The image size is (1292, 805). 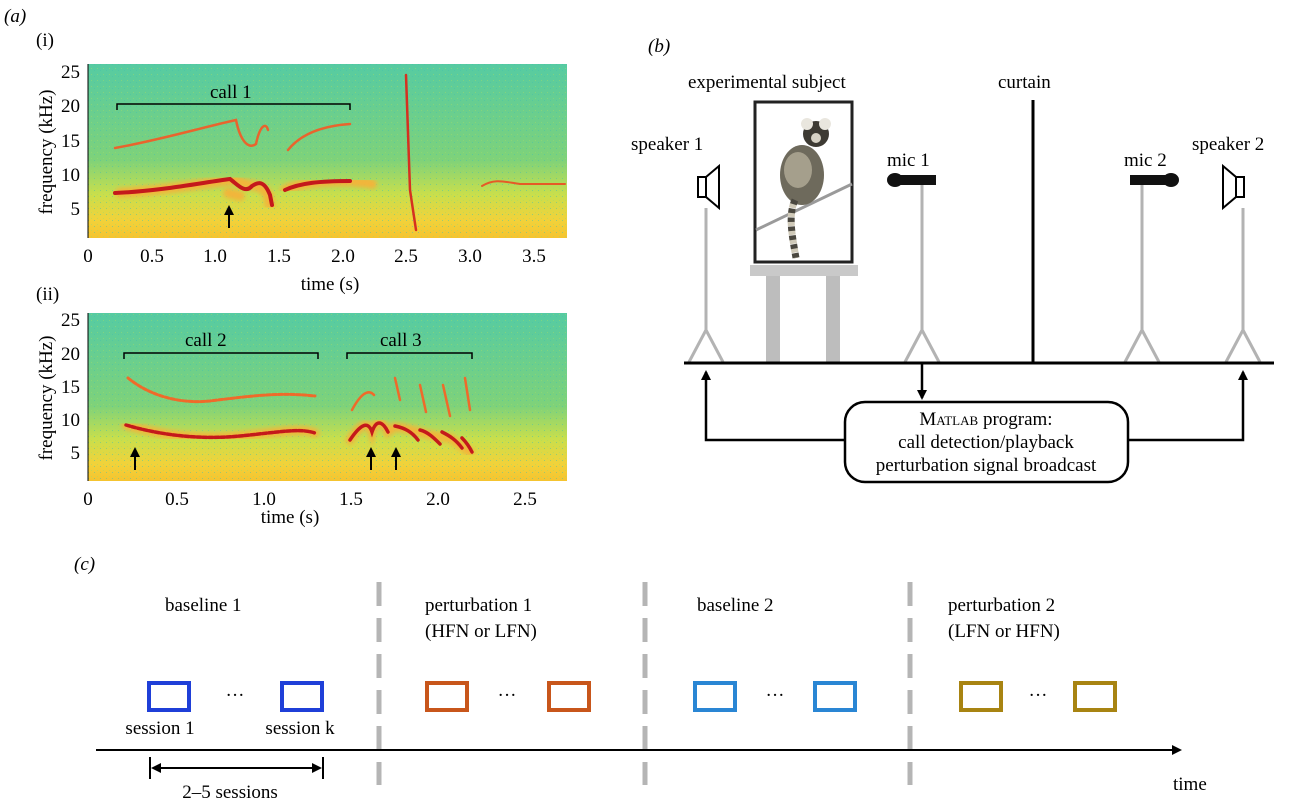 I want to click on subject-label: experimental subject, so click(x=767, y=82).